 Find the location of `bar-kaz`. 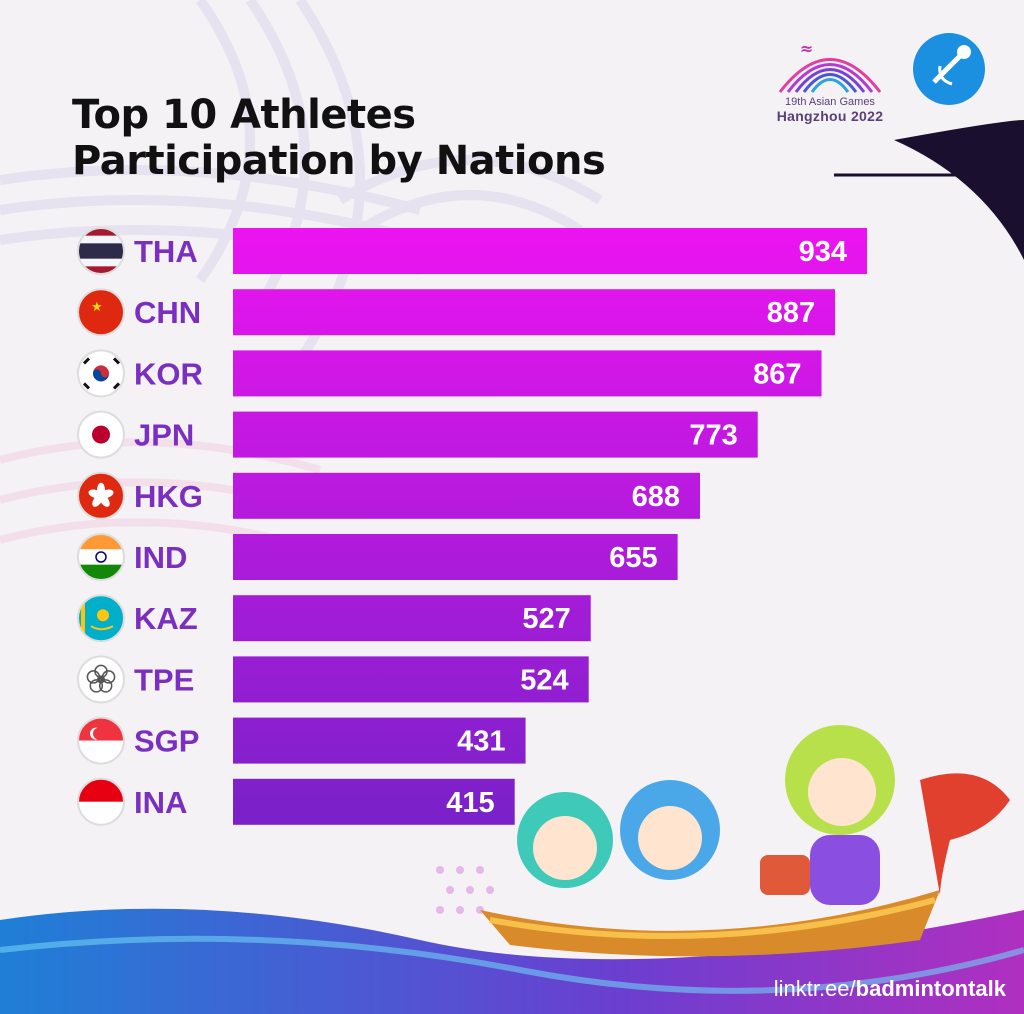

bar-kaz is located at coordinates (412, 618).